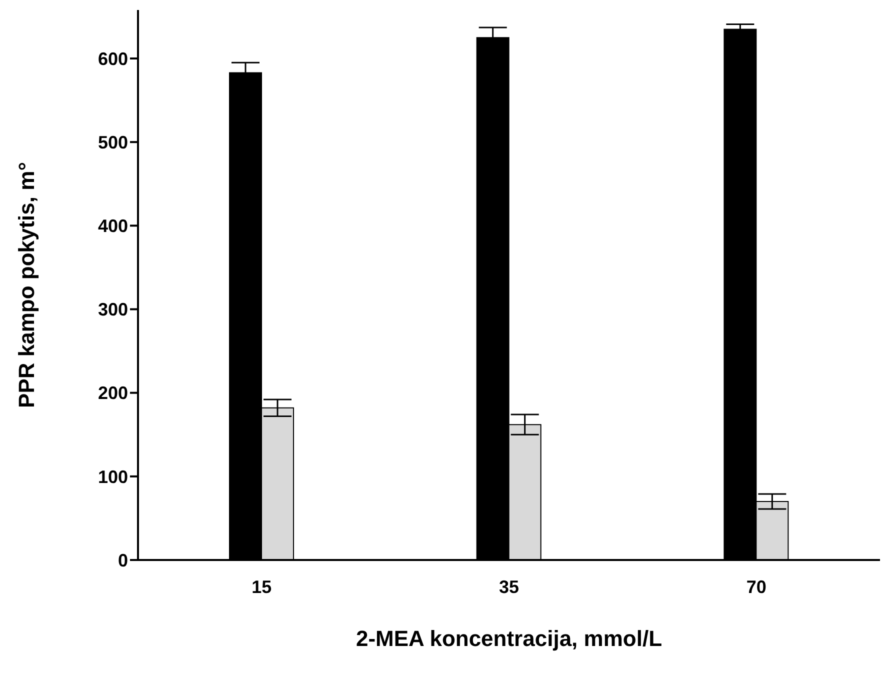 This screenshot has width=886, height=673. Describe the element at coordinates (756, 586) in the screenshot. I see `x-tick-label: 70` at that location.